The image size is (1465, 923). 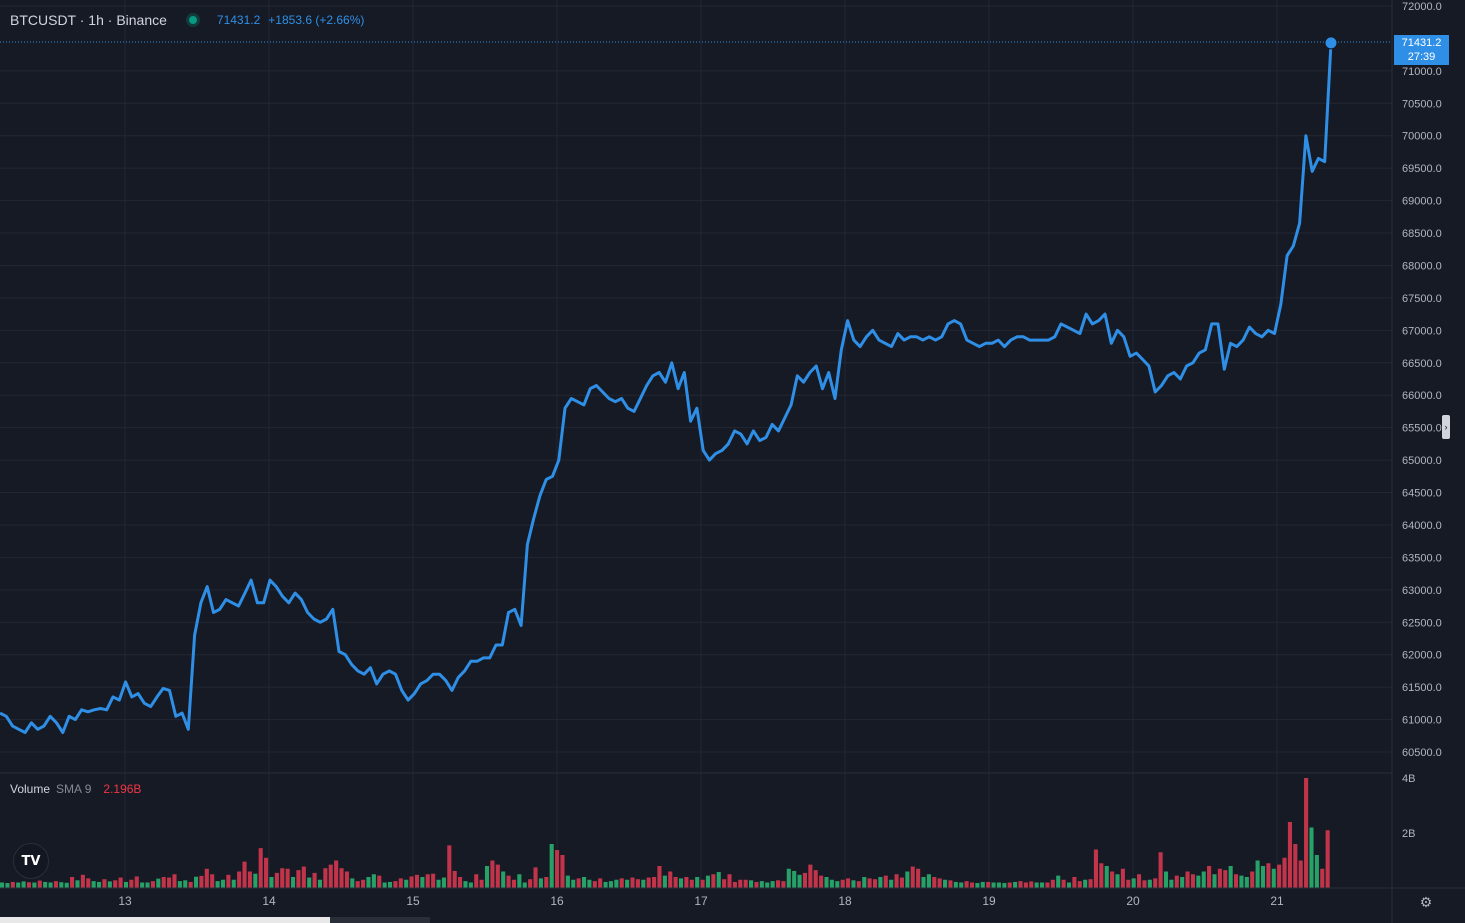 What do you see at coordinates (74, 789) in the screenshot?
I see `volume-sma: SMA 9` at bounding box center [74, 789].